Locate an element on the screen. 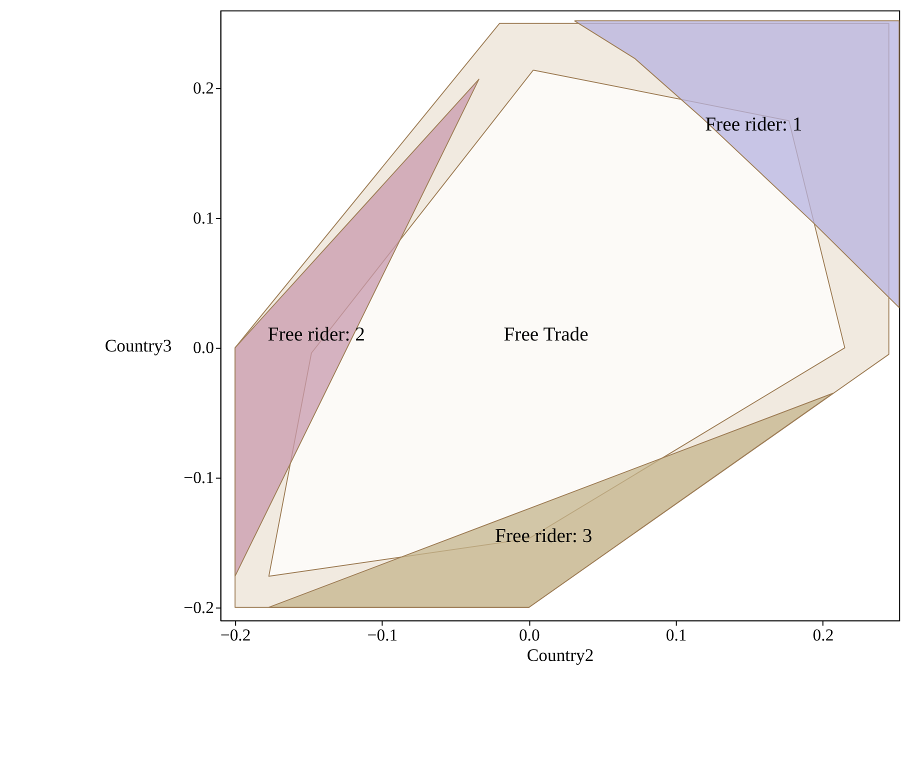  series-label: Free Trade is located at coordinates (546, 334).